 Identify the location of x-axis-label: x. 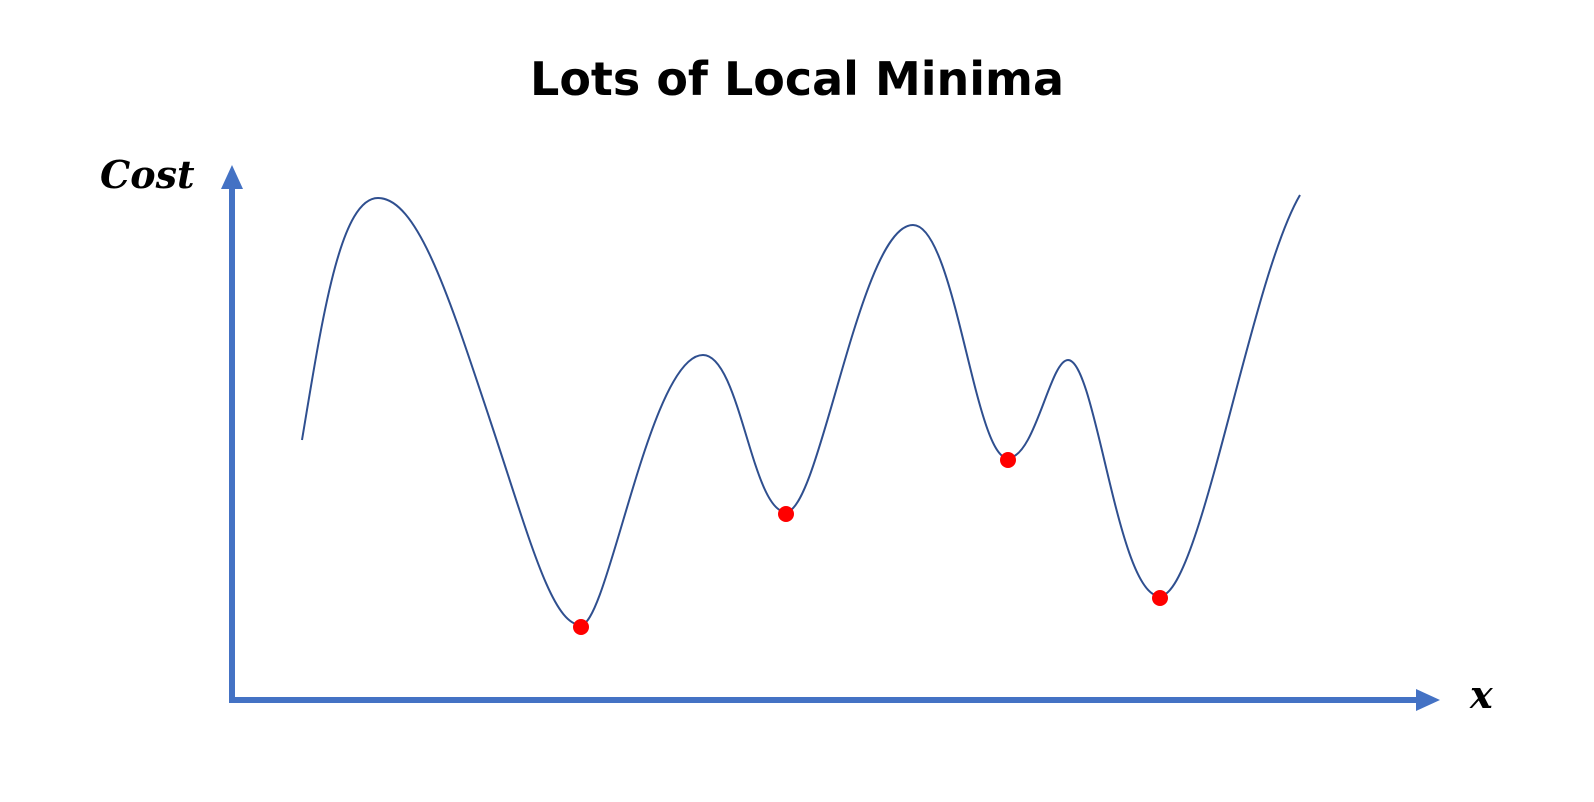
(1481, 694).